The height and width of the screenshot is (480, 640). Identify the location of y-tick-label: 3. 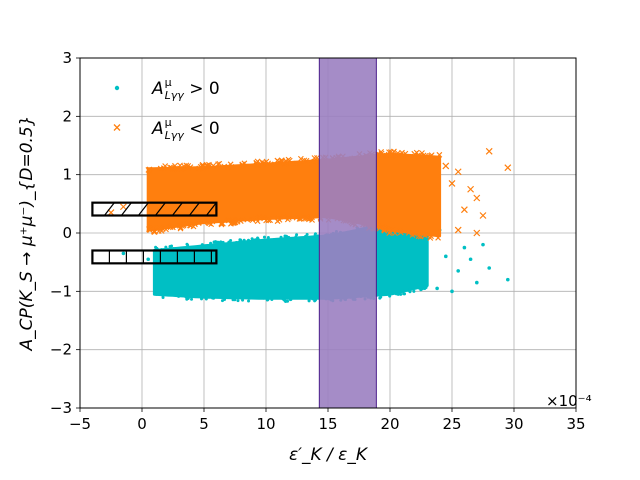
(67, 58).